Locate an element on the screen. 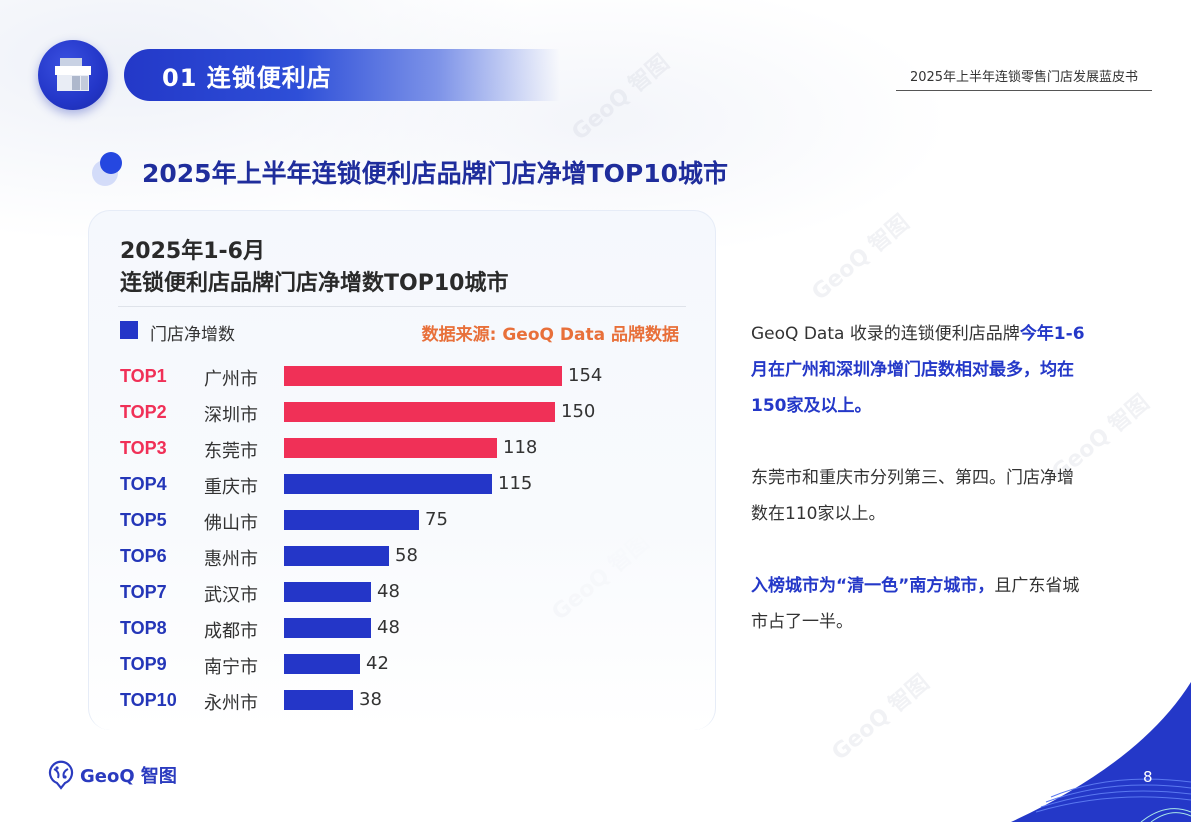  note-paragraph: 东莞市和重庆市分列第三、第四。门店净增数在110家以上。 is located at coordinates (918, 496).